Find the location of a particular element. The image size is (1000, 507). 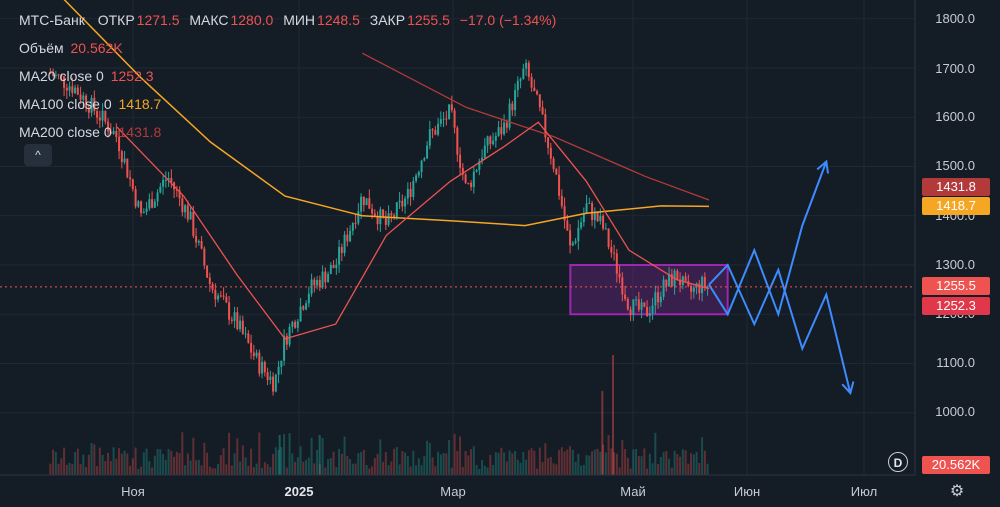

d-button: D is located at coordinates (898, 462).